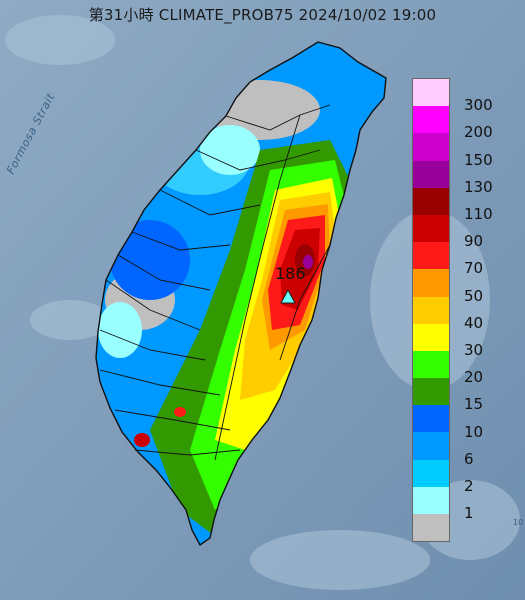  What do you see at coordinates (478, 186) in the screenshot?
I see `legend-label: 130` at bounding box center [478, 186].